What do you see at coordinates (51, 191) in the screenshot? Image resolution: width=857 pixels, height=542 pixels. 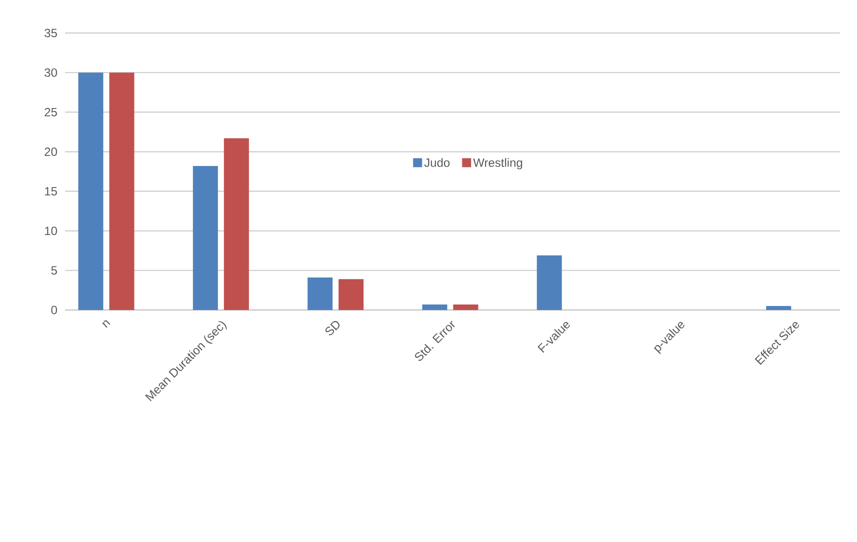 I see `y-tick-label: 15` at bounding box center [51, 191].